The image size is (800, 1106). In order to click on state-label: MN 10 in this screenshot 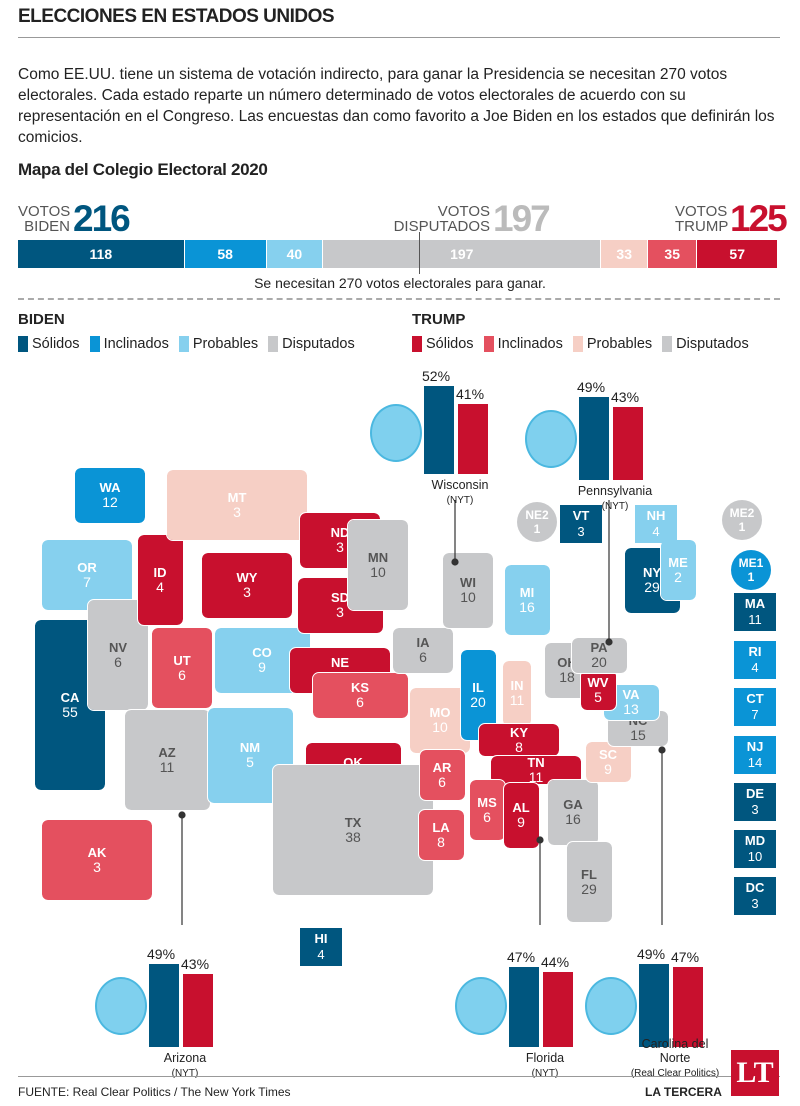, I will do `click(378, 565)`.